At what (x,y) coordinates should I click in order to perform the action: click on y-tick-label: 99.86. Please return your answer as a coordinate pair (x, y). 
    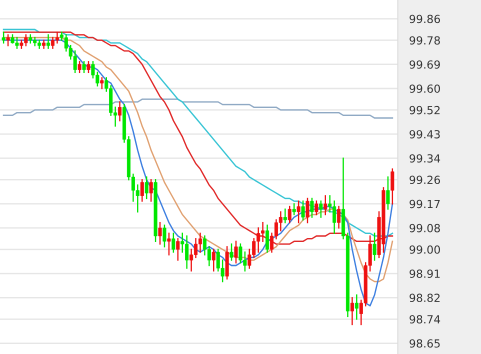
    Looking at the image, I should click on (425, 19).